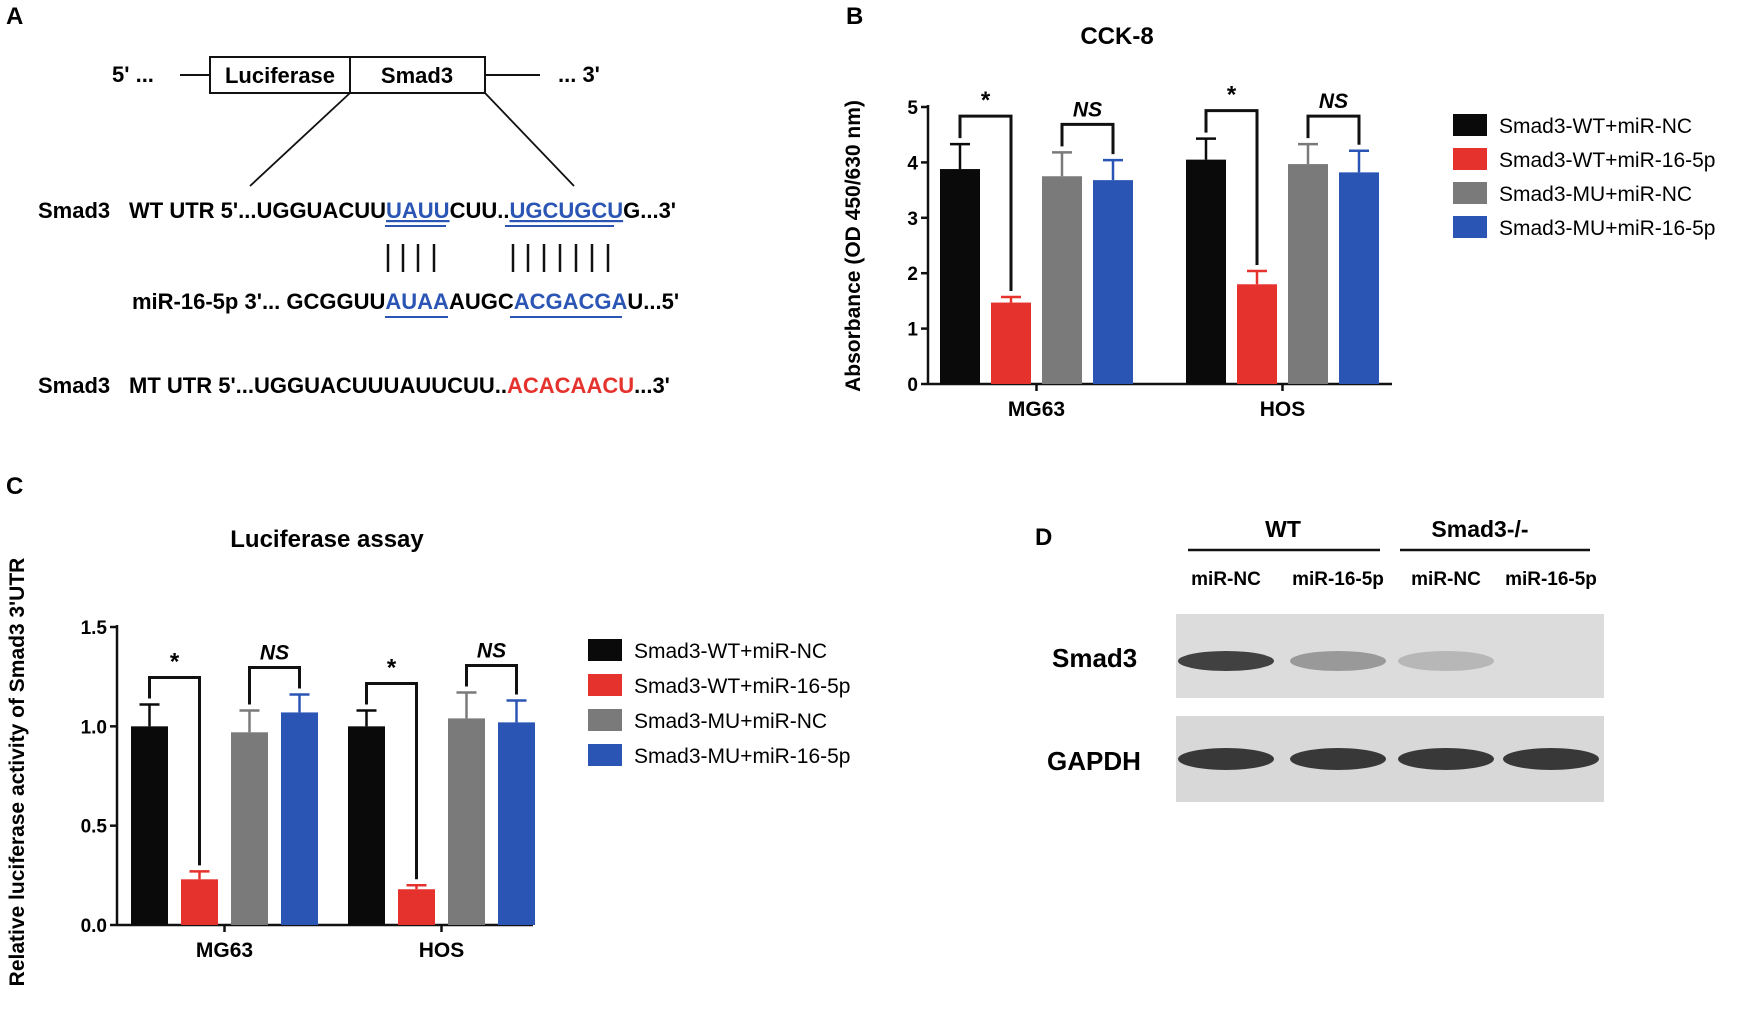 The image size is (1741, 1022). I want to click on mt-suffix: ...3', so click(652, 385).